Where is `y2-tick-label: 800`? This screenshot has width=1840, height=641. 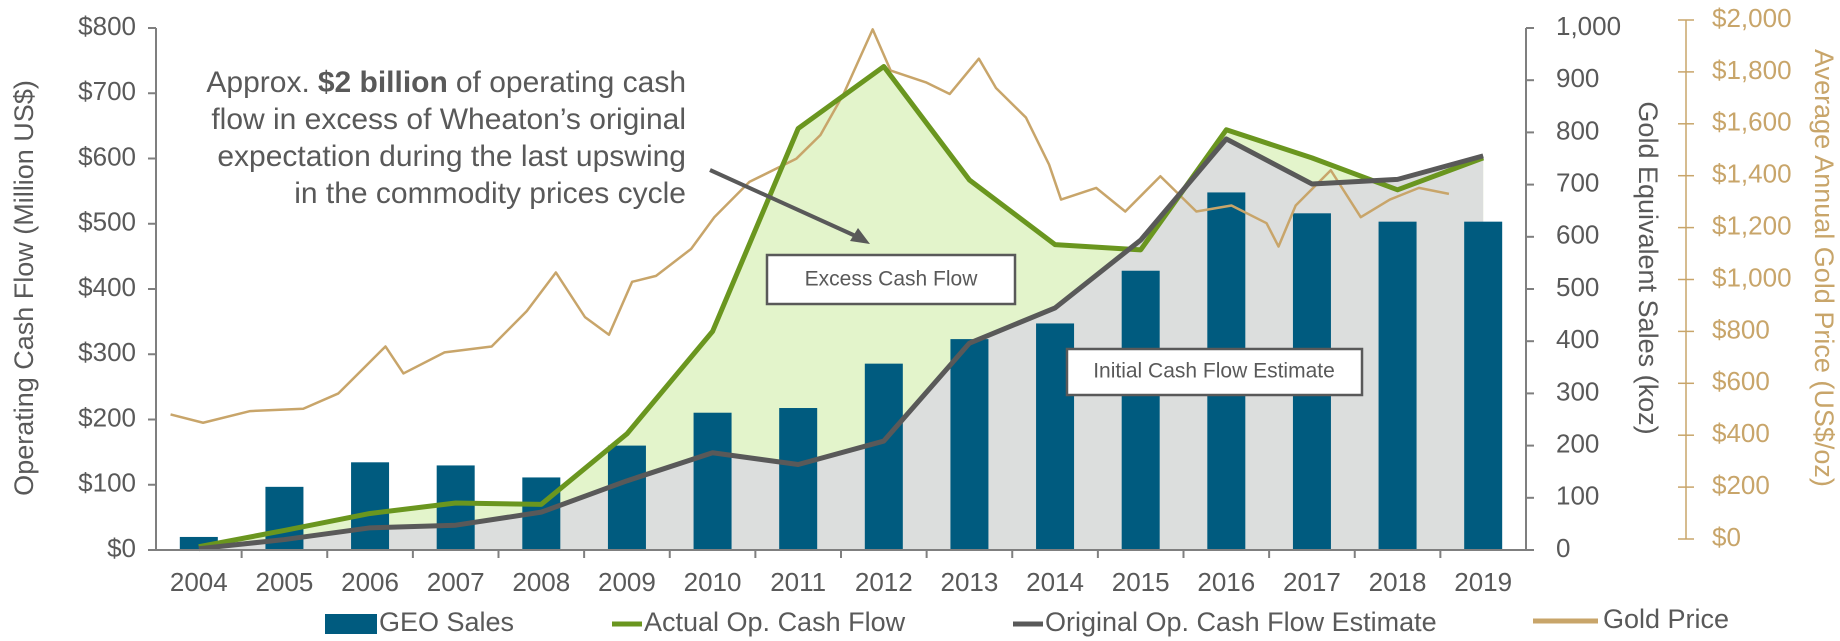 y2-tick-label: 800 is located at coordinates (1577, 130).